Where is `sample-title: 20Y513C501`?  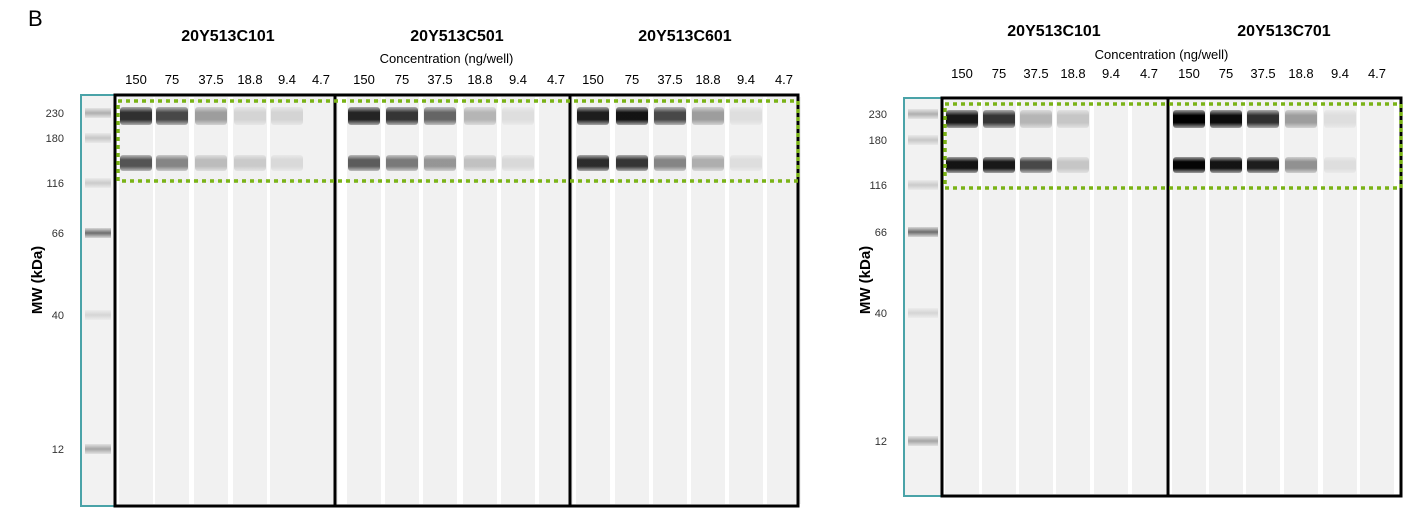
sample-title: 20Y513C501 is located at coordinates (457, 36).